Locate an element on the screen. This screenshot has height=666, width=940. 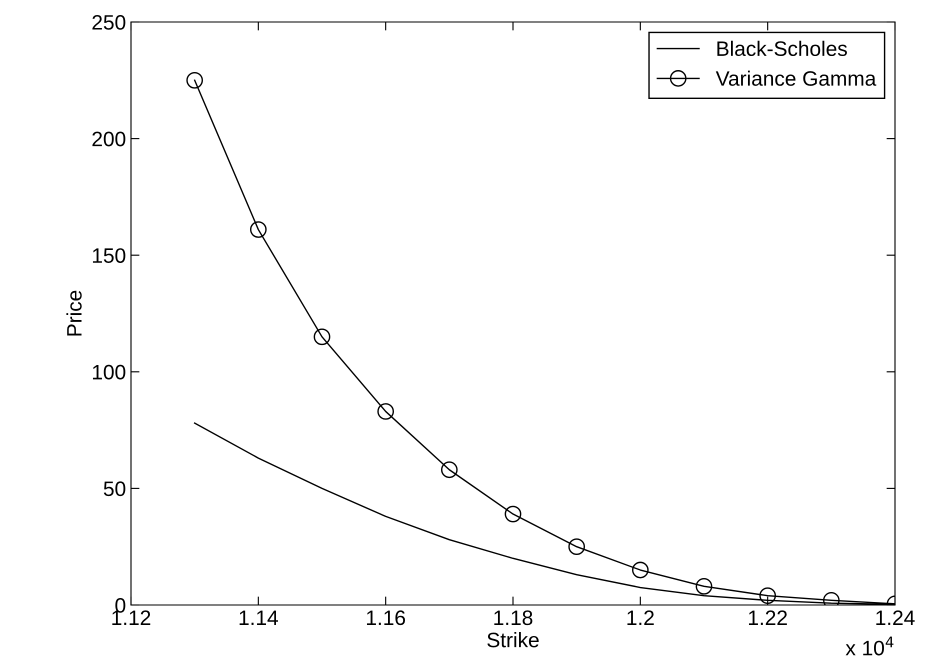
y-tick-label: 250 is located at coordinates (109, 22).